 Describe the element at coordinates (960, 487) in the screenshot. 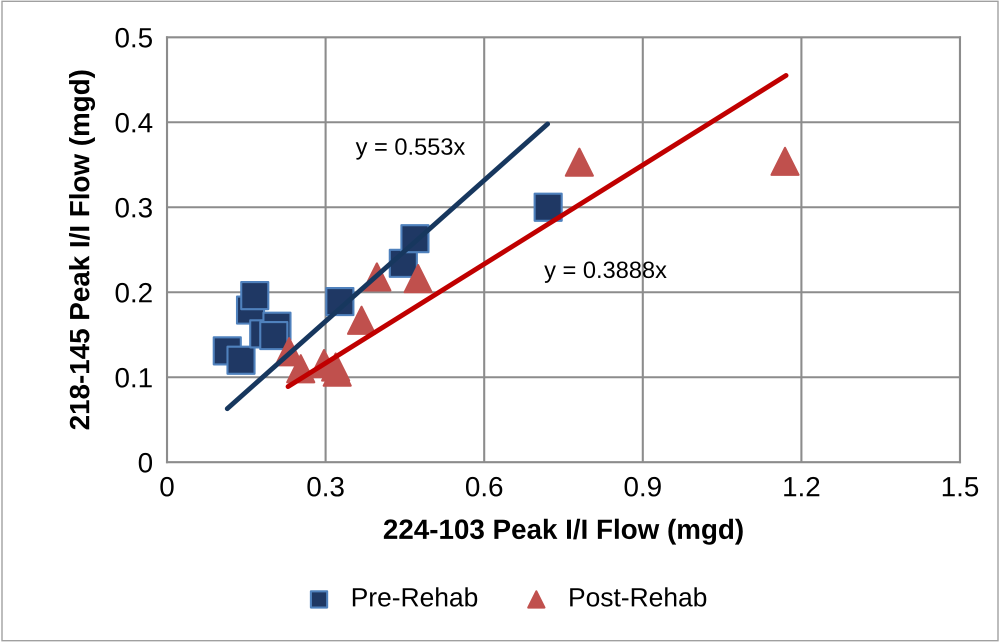

I see `x-tick-label: 1.5` at that location.